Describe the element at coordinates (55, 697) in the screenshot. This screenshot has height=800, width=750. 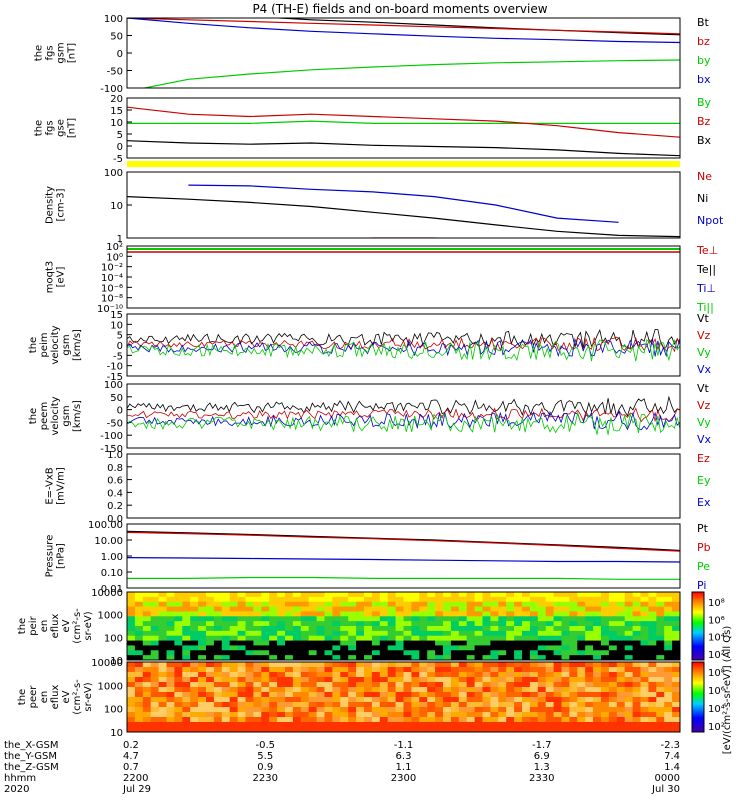
I see `y-axis-label-line: eflux` at that location.